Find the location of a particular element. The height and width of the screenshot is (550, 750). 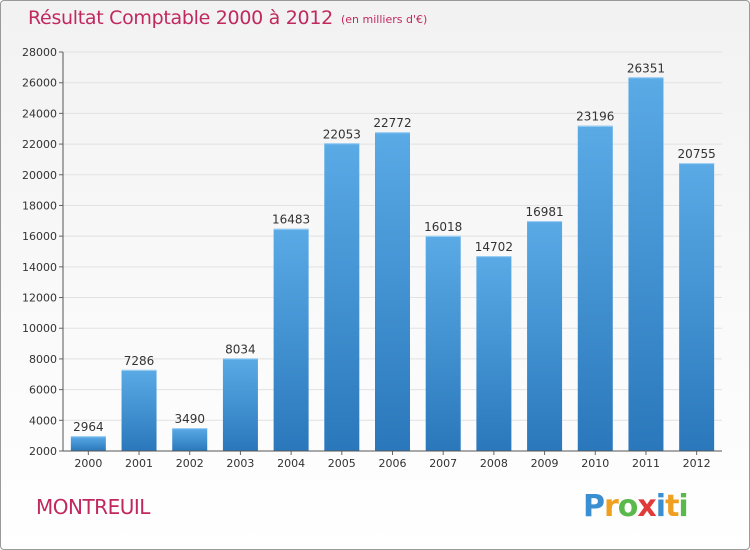

y-tick-label: 26000 is located at coordinates (39, 83).